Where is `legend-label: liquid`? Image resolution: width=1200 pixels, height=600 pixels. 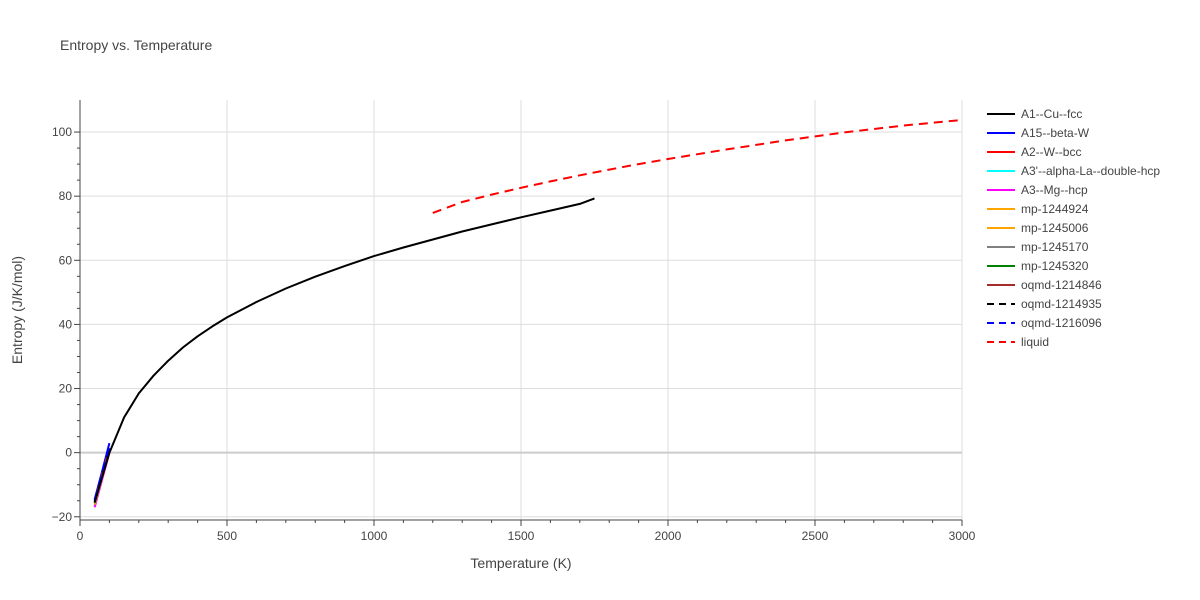 legend-label: liquid is located at coordinates (1035, 342).